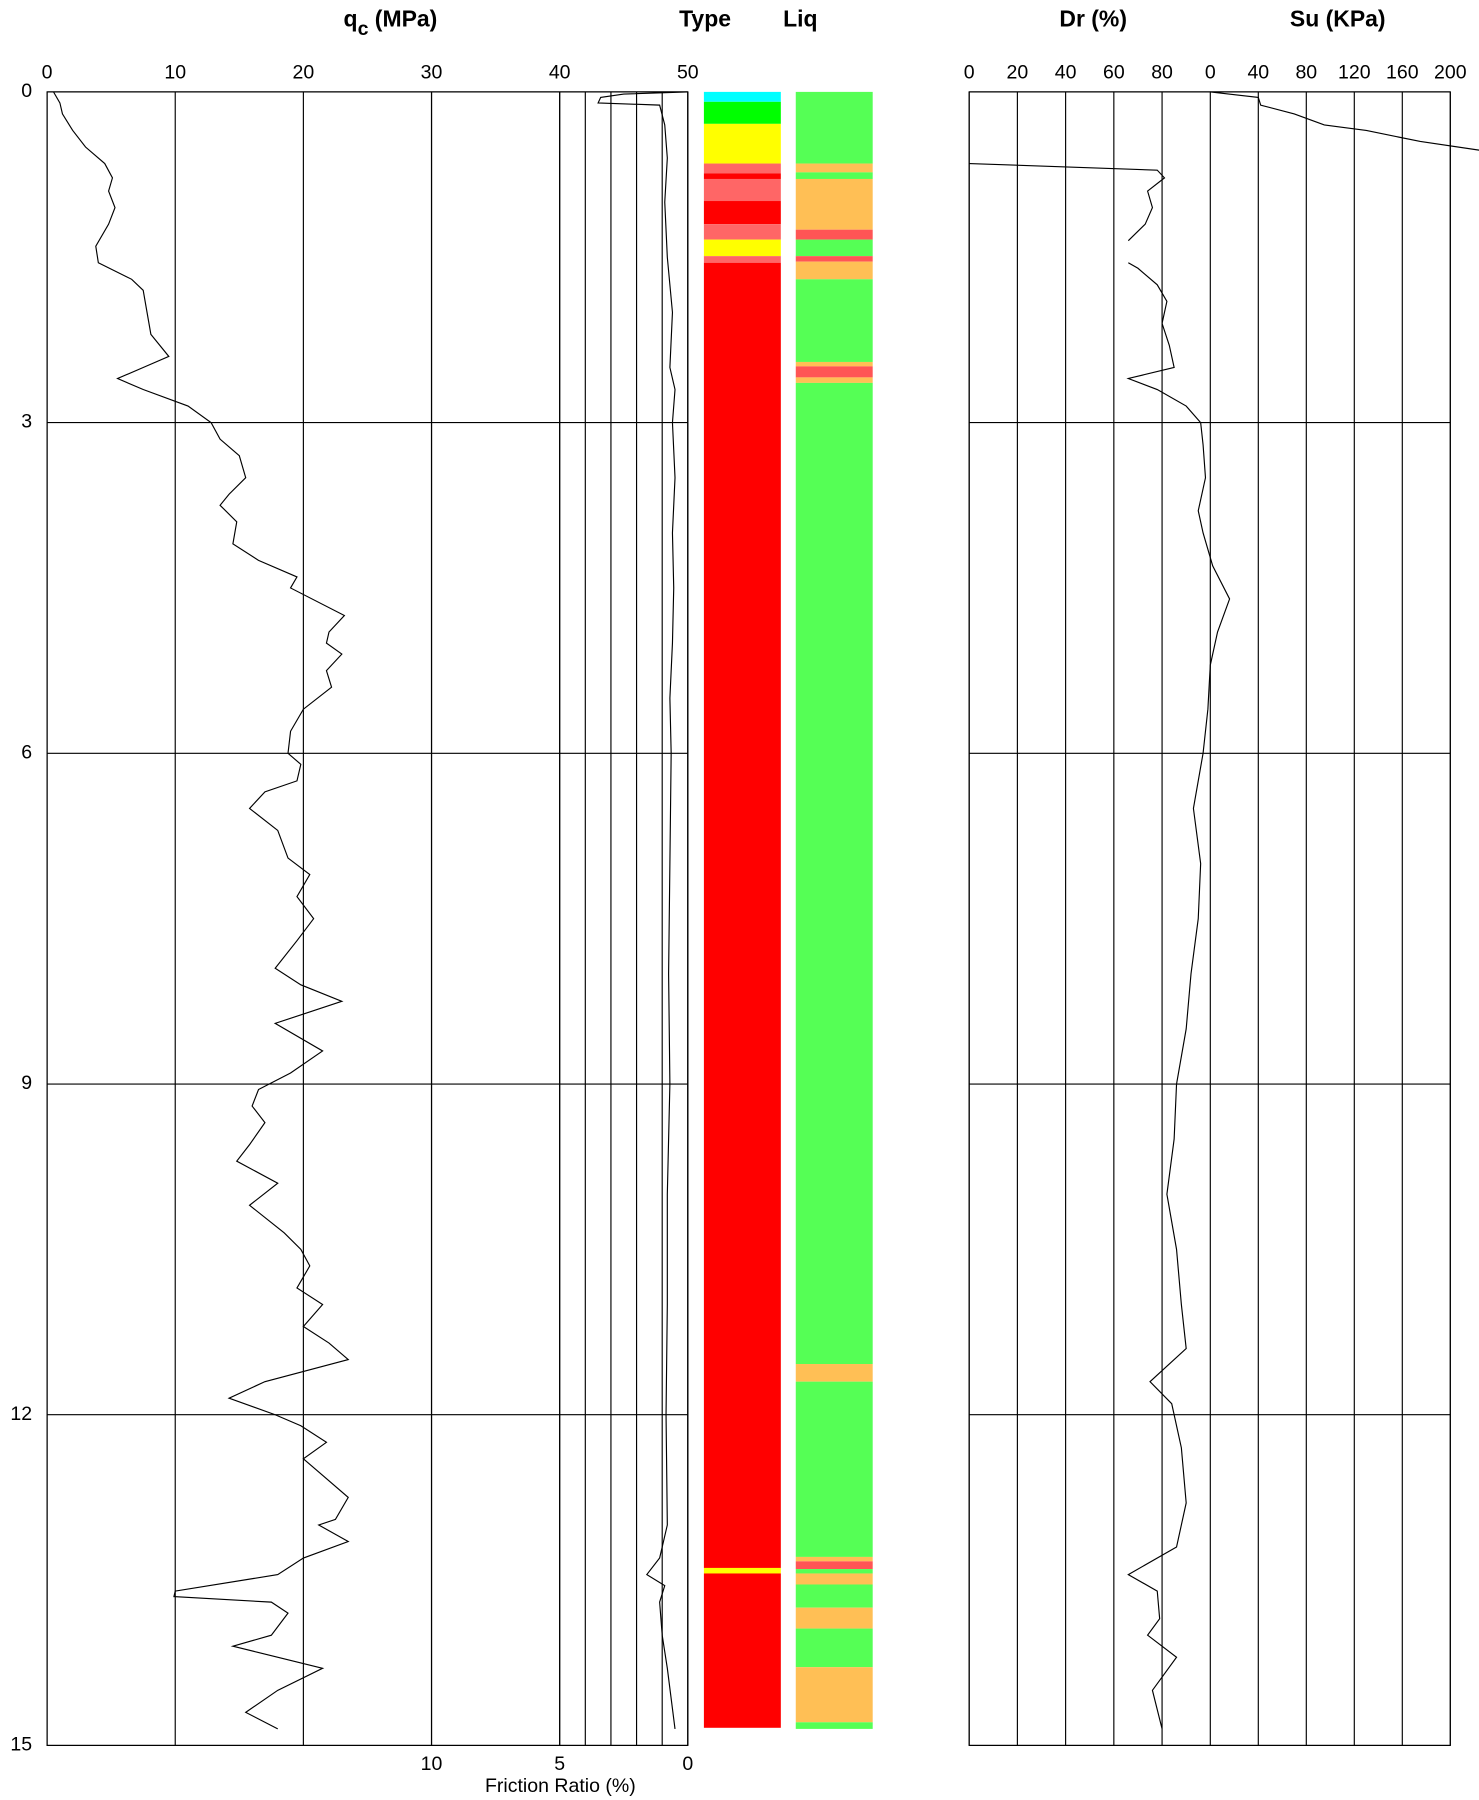 The width and height of the screenshot is (1479, 1800). Describe the element at coordinates (26, 1083) in the screenshot. I see `y-tick-label: 9` at that location.